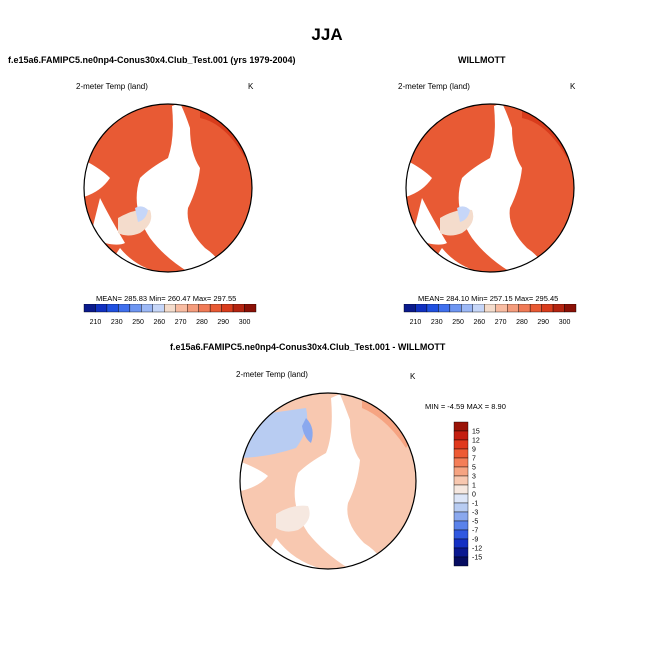 This screenshot has width=654, height=655. What do you see at coordinates (166, 298) in the screenshot?
I see `panel-1-stats: MEAN= 285.83 Min= 260.47 Max= 297.55` at bounding box center [166, 298].